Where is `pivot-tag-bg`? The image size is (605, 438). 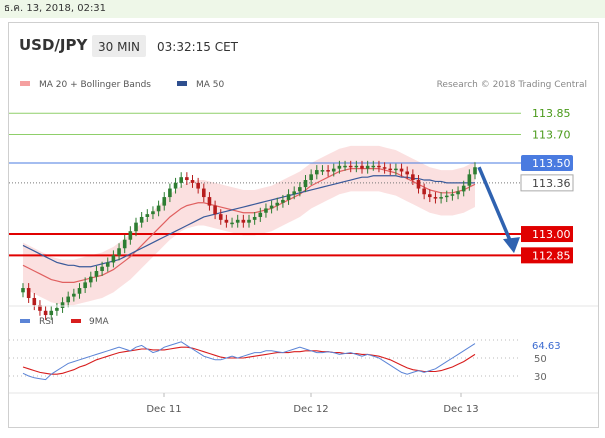 pivot-tag-bg is located at coordinates (547, 162).